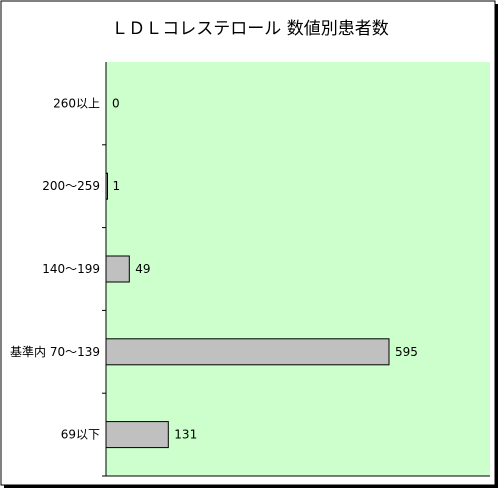 The height and width of the screenshot is (494, 500). Describe the element at coordinates (116, 186) in the screenshot. I see `data-label: 1` at that location.